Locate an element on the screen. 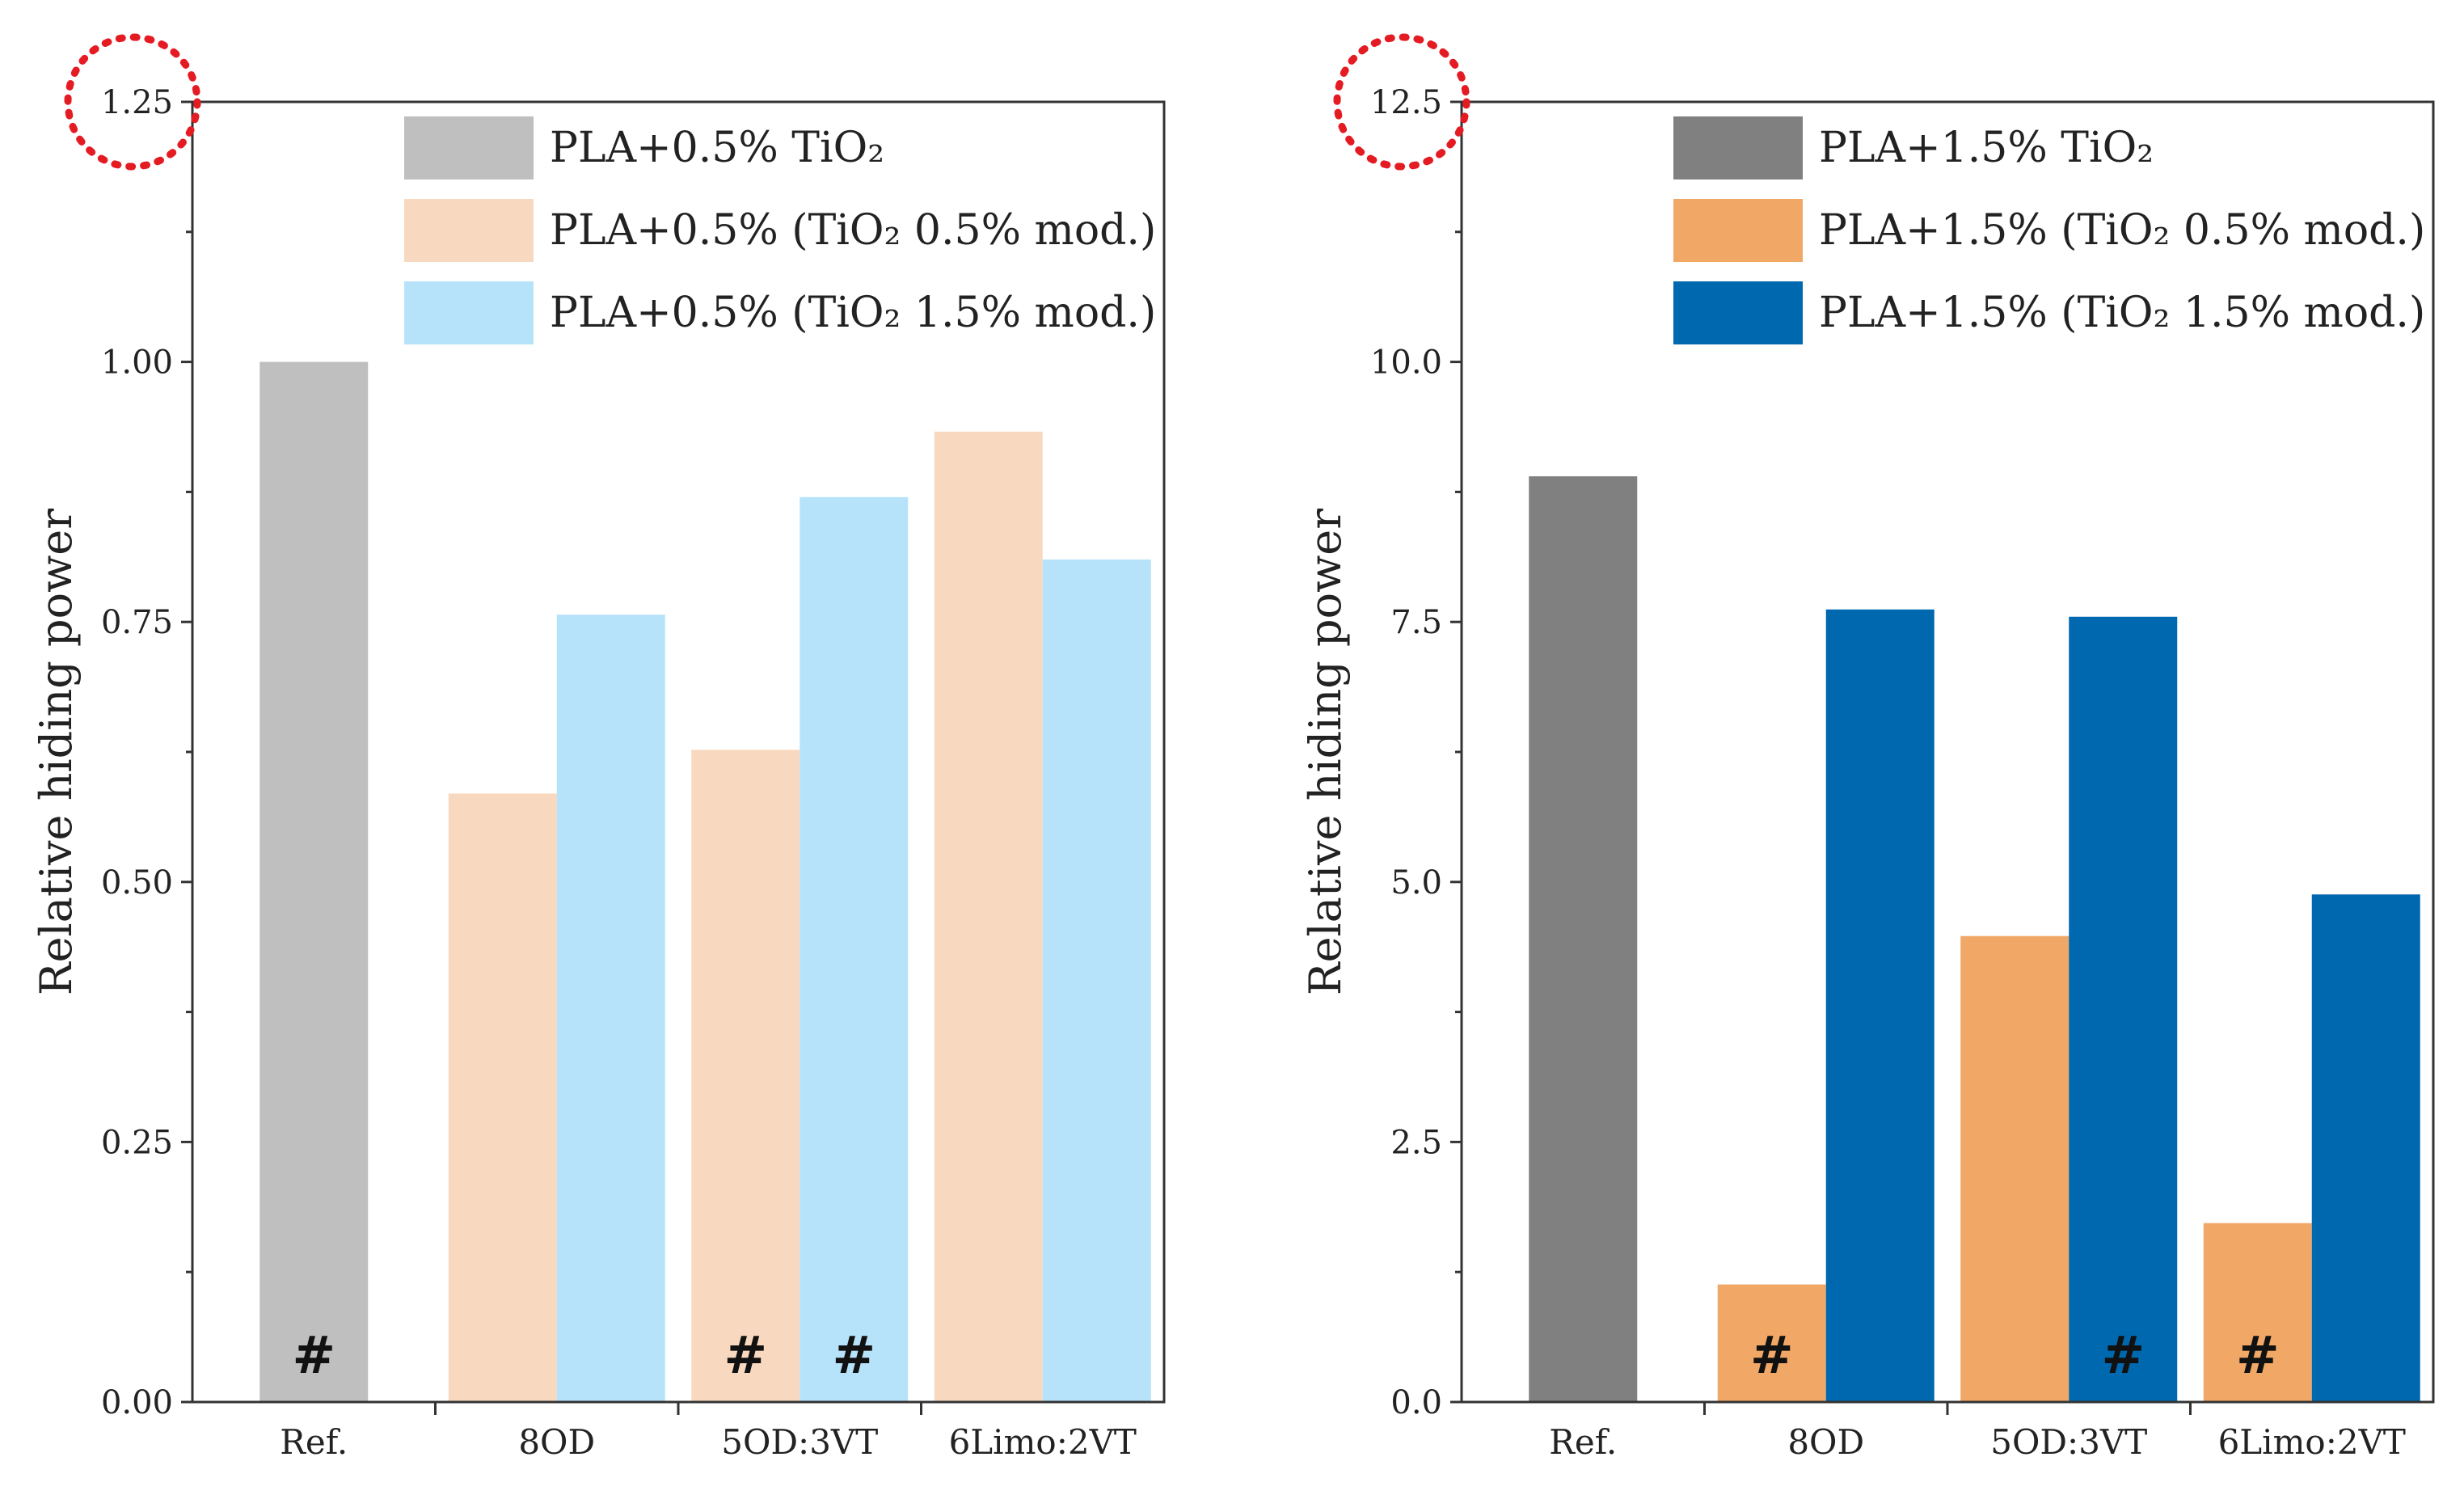 This screenshot has width=2464, height=1495. y-tick-label: 0.0 is located at coordinates (1416, 1402).